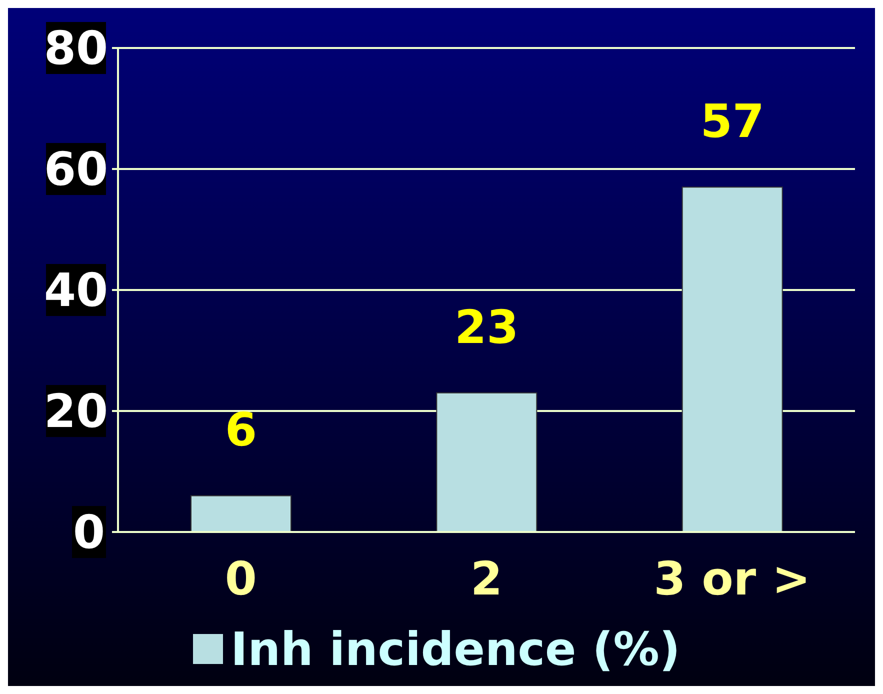  Describe the element at coordinates (732, 121) in the screenshot. I see `data-label: 57` at that location.